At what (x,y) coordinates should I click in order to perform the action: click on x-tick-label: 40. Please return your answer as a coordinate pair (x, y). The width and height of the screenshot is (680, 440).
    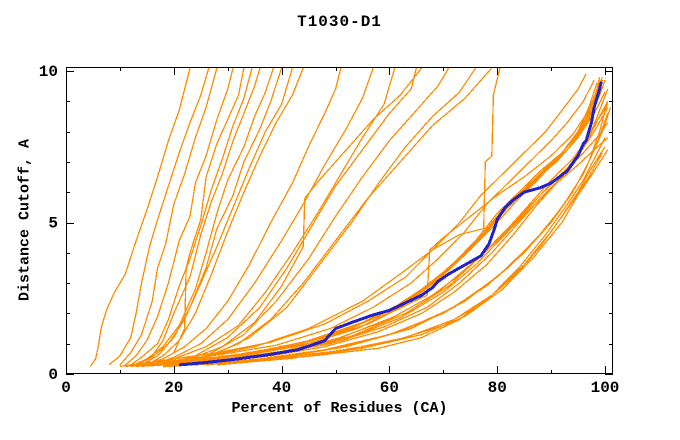
    Looking at the image, I should click on (281, 388).